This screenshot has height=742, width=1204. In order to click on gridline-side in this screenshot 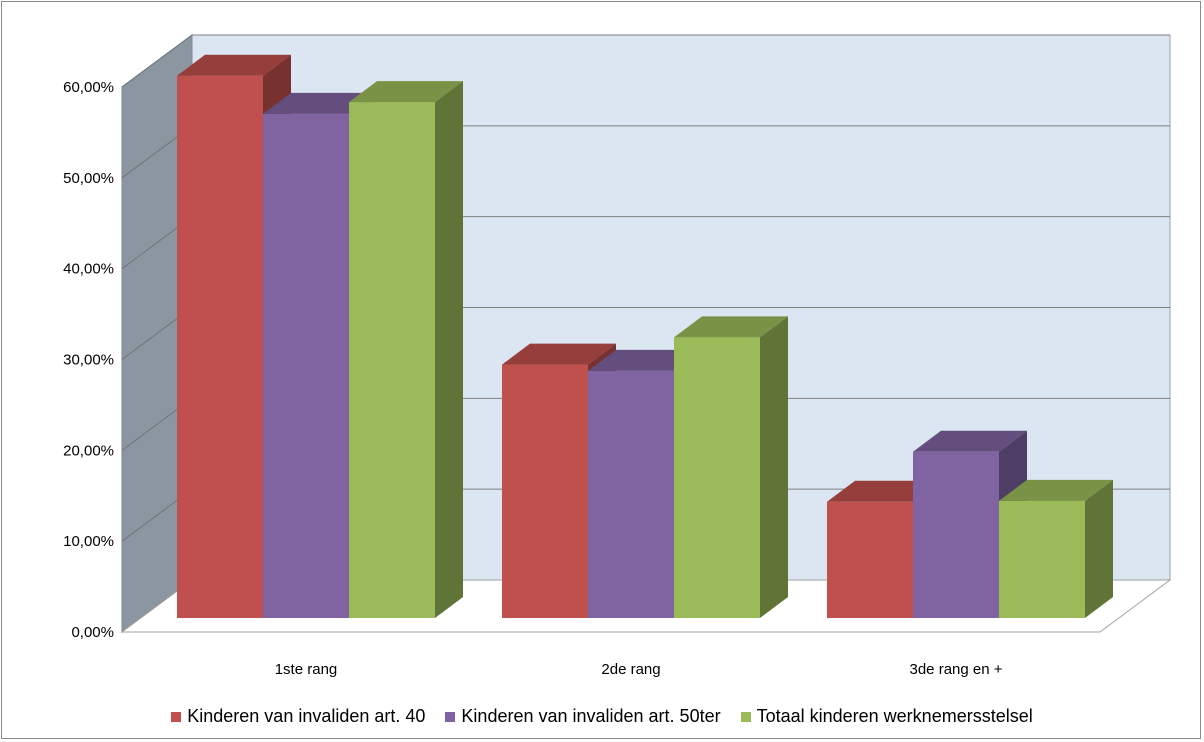, I will do `click(157, 61)`.